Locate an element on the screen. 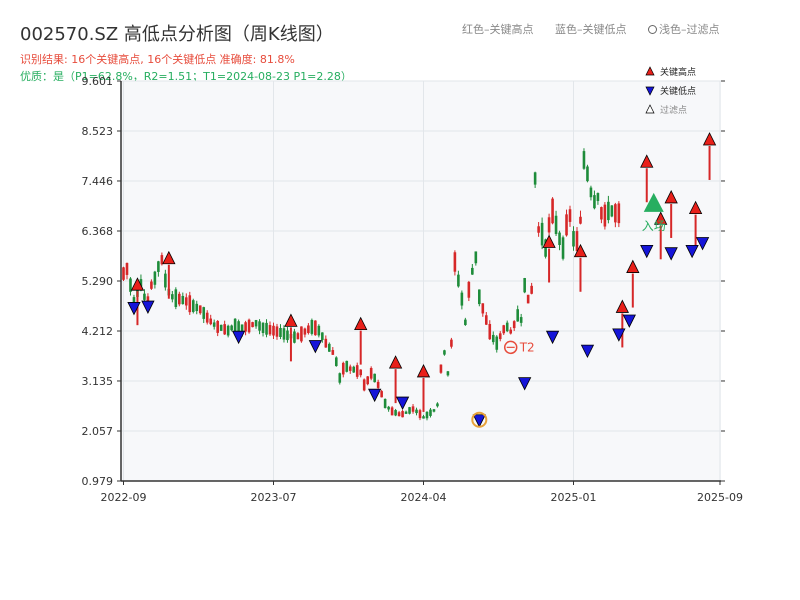 The width and height of the screenshot is (800, 600). top-legend: 红色–关键高点 蓝色–关键低点 浅色–过滤点 is located at coordinates (600, 29).